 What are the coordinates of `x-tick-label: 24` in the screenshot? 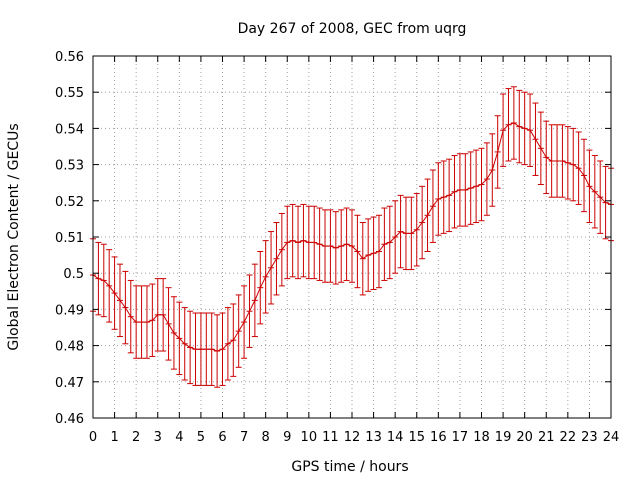 It's located at (611, 437).